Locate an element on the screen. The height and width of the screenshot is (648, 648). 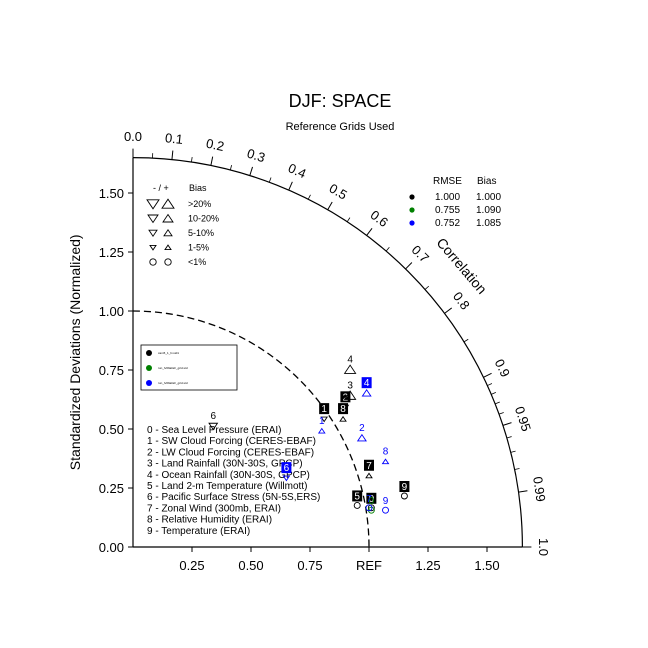
corr-tick-label: 0.4 is located at coordinates (297, 170).